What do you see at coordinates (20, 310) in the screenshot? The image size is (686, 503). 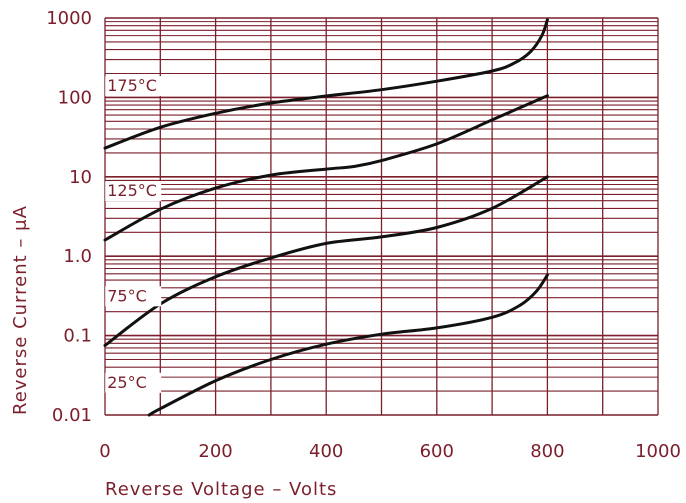 I see `y-axis-title: Reverse Current – μA` at bounding box center [20, 310].